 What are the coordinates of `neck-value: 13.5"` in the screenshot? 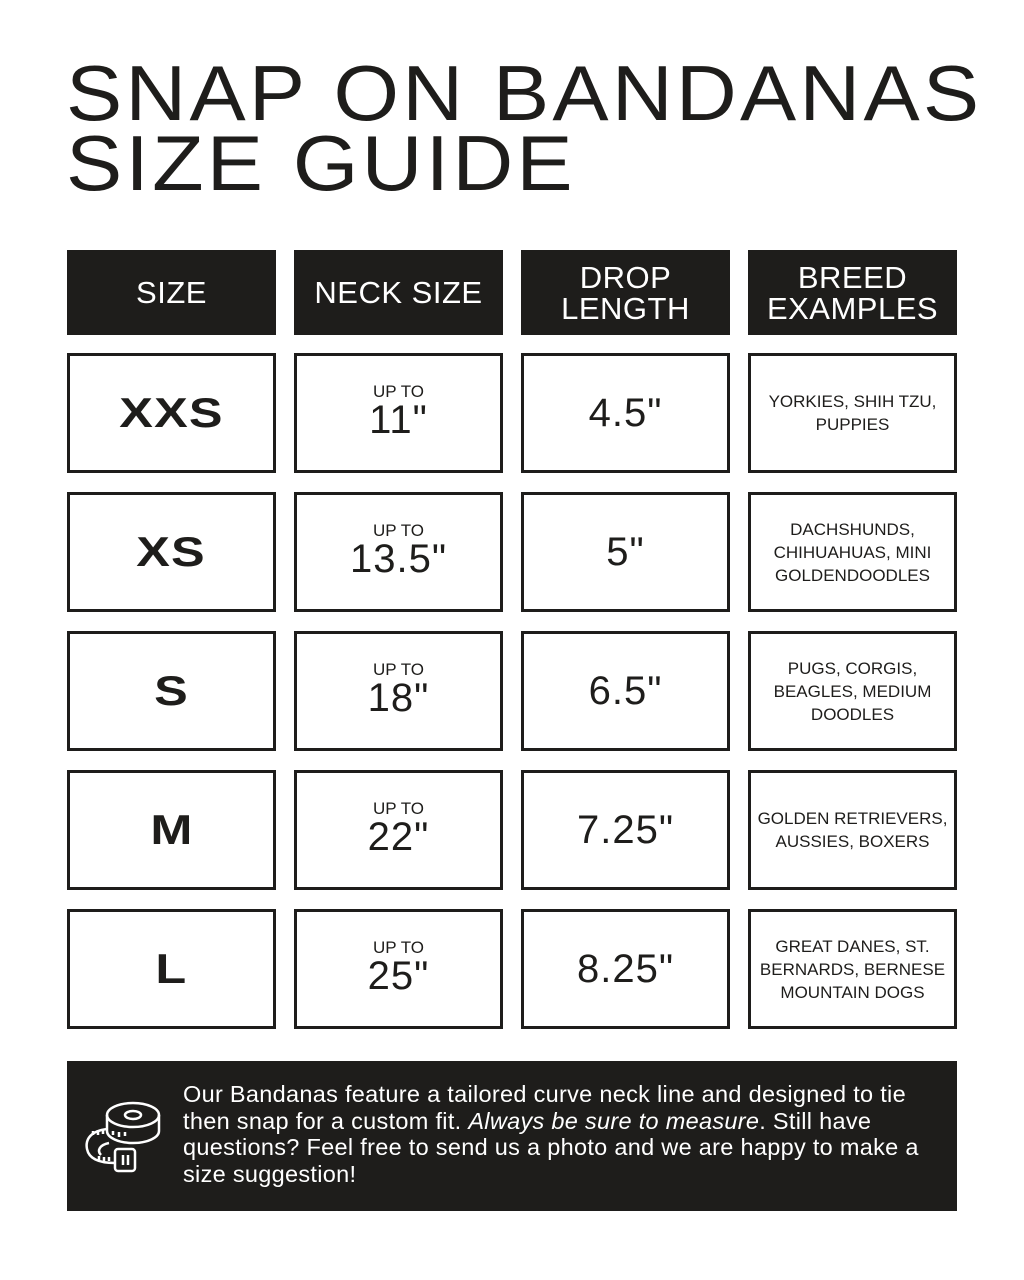 It's located at (398, 558).